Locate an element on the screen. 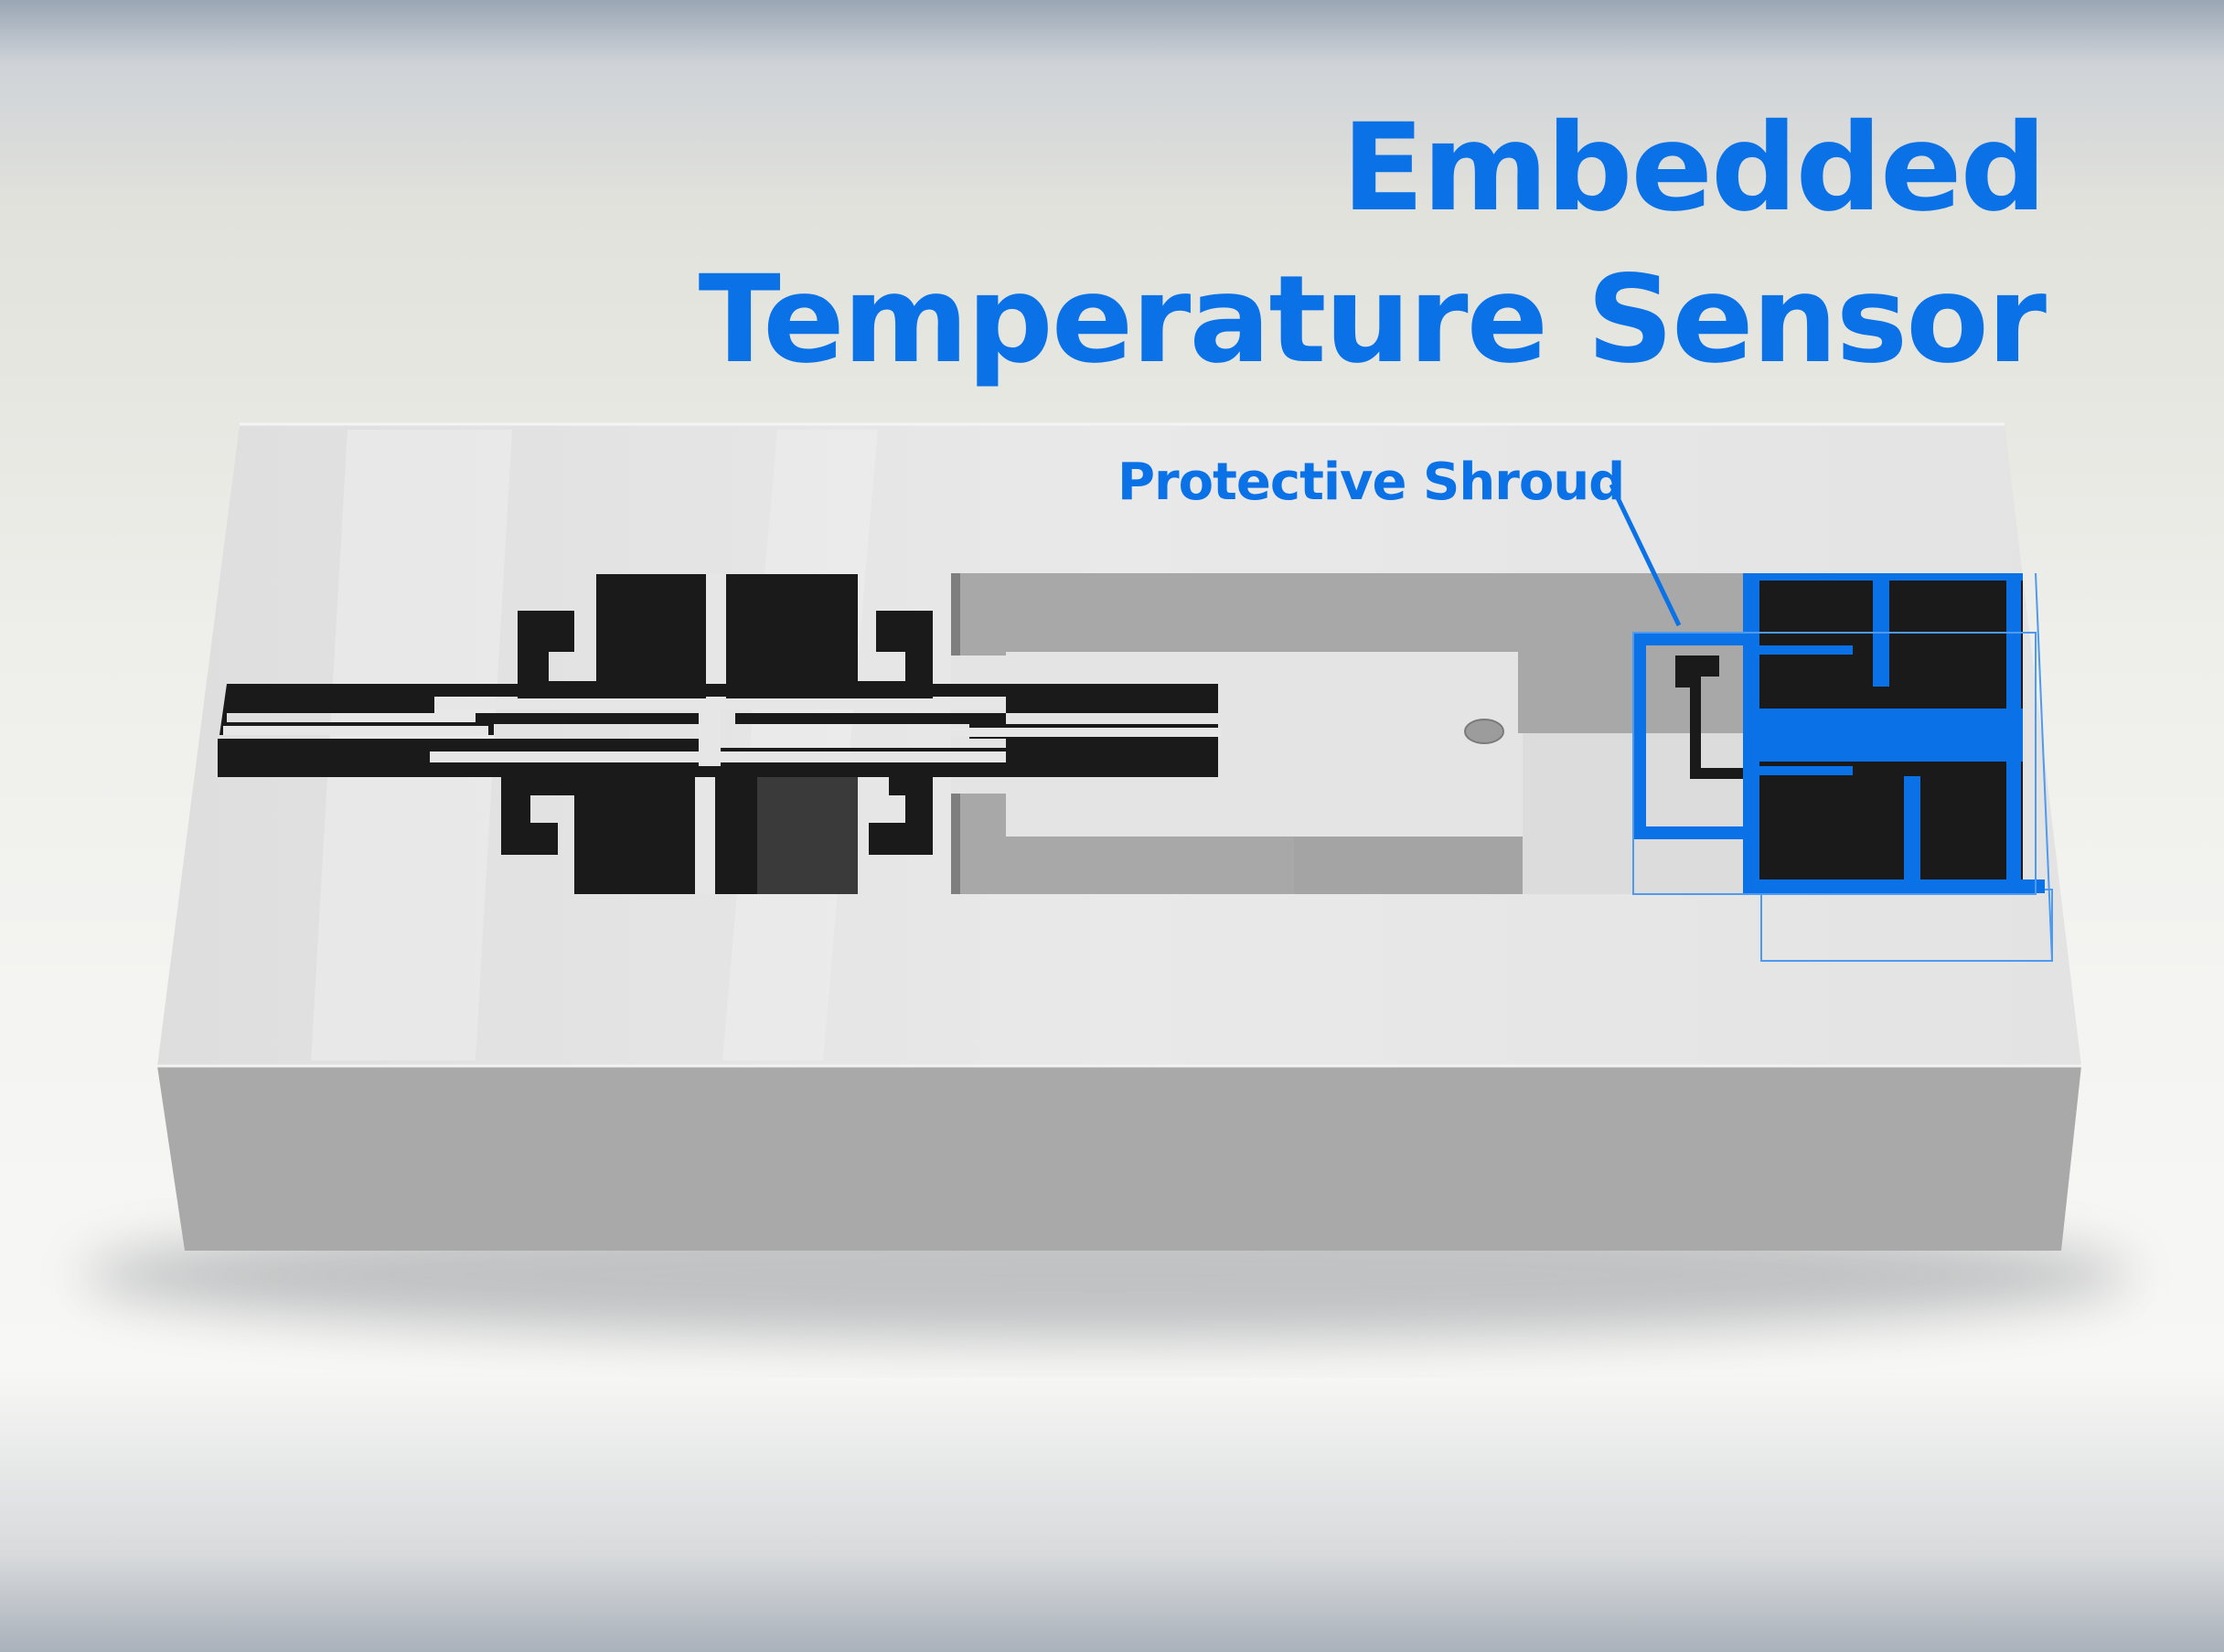 The width and height of the screenshot is (2224, 1652). trace-gaps is located at coordinates (722, 732).